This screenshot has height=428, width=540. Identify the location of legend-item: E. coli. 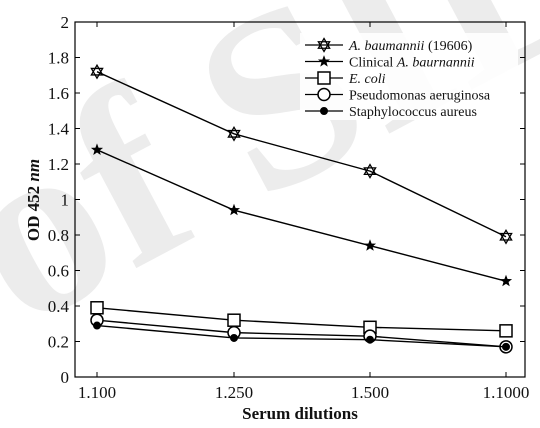
(345, 79).